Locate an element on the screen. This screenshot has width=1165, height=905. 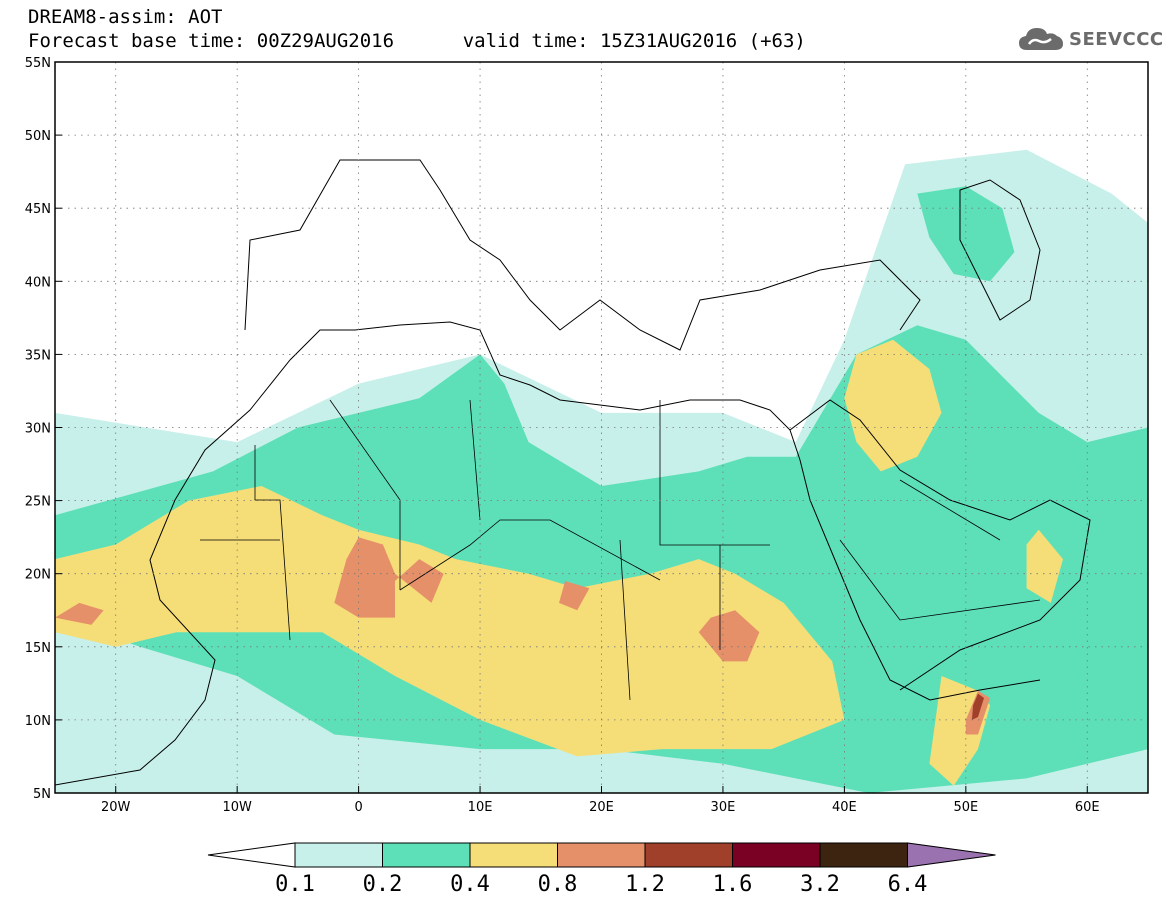
lon-tick-label: 20E is located at coordinates (601, 807).